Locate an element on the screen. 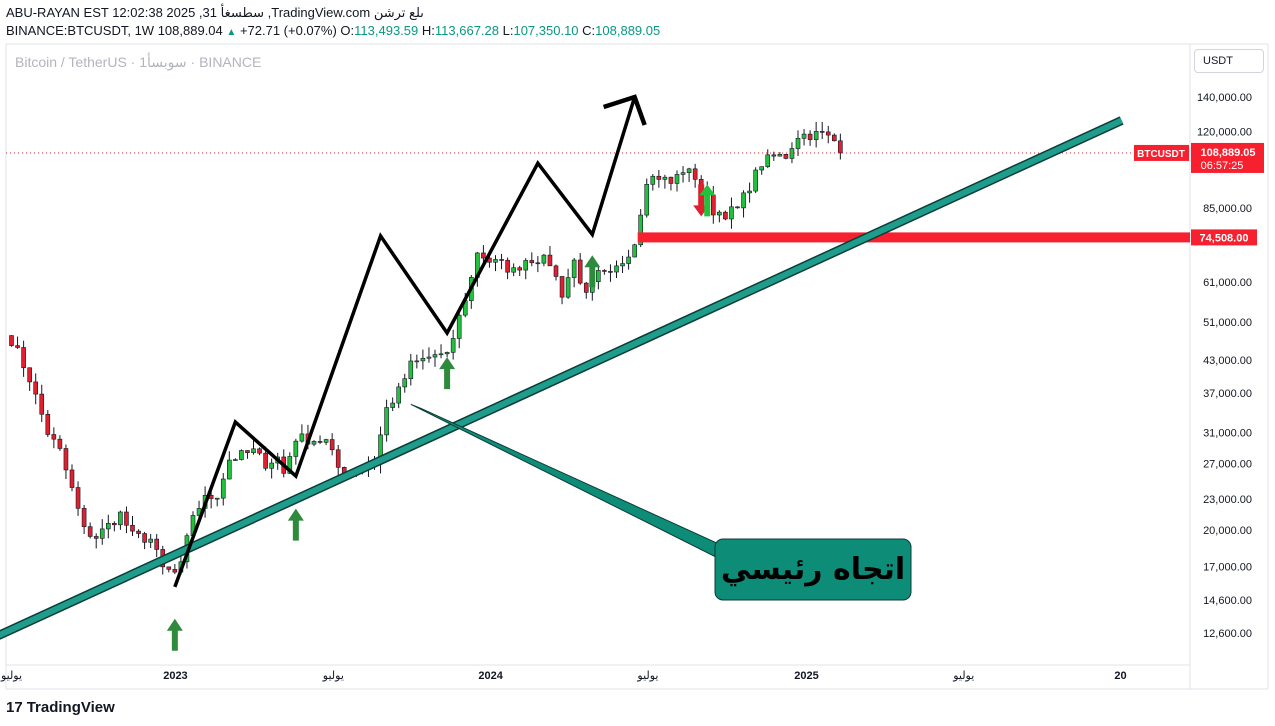 This screenshot has height=726, width=1275. close-label: C: is located at coordinates (589, 30).